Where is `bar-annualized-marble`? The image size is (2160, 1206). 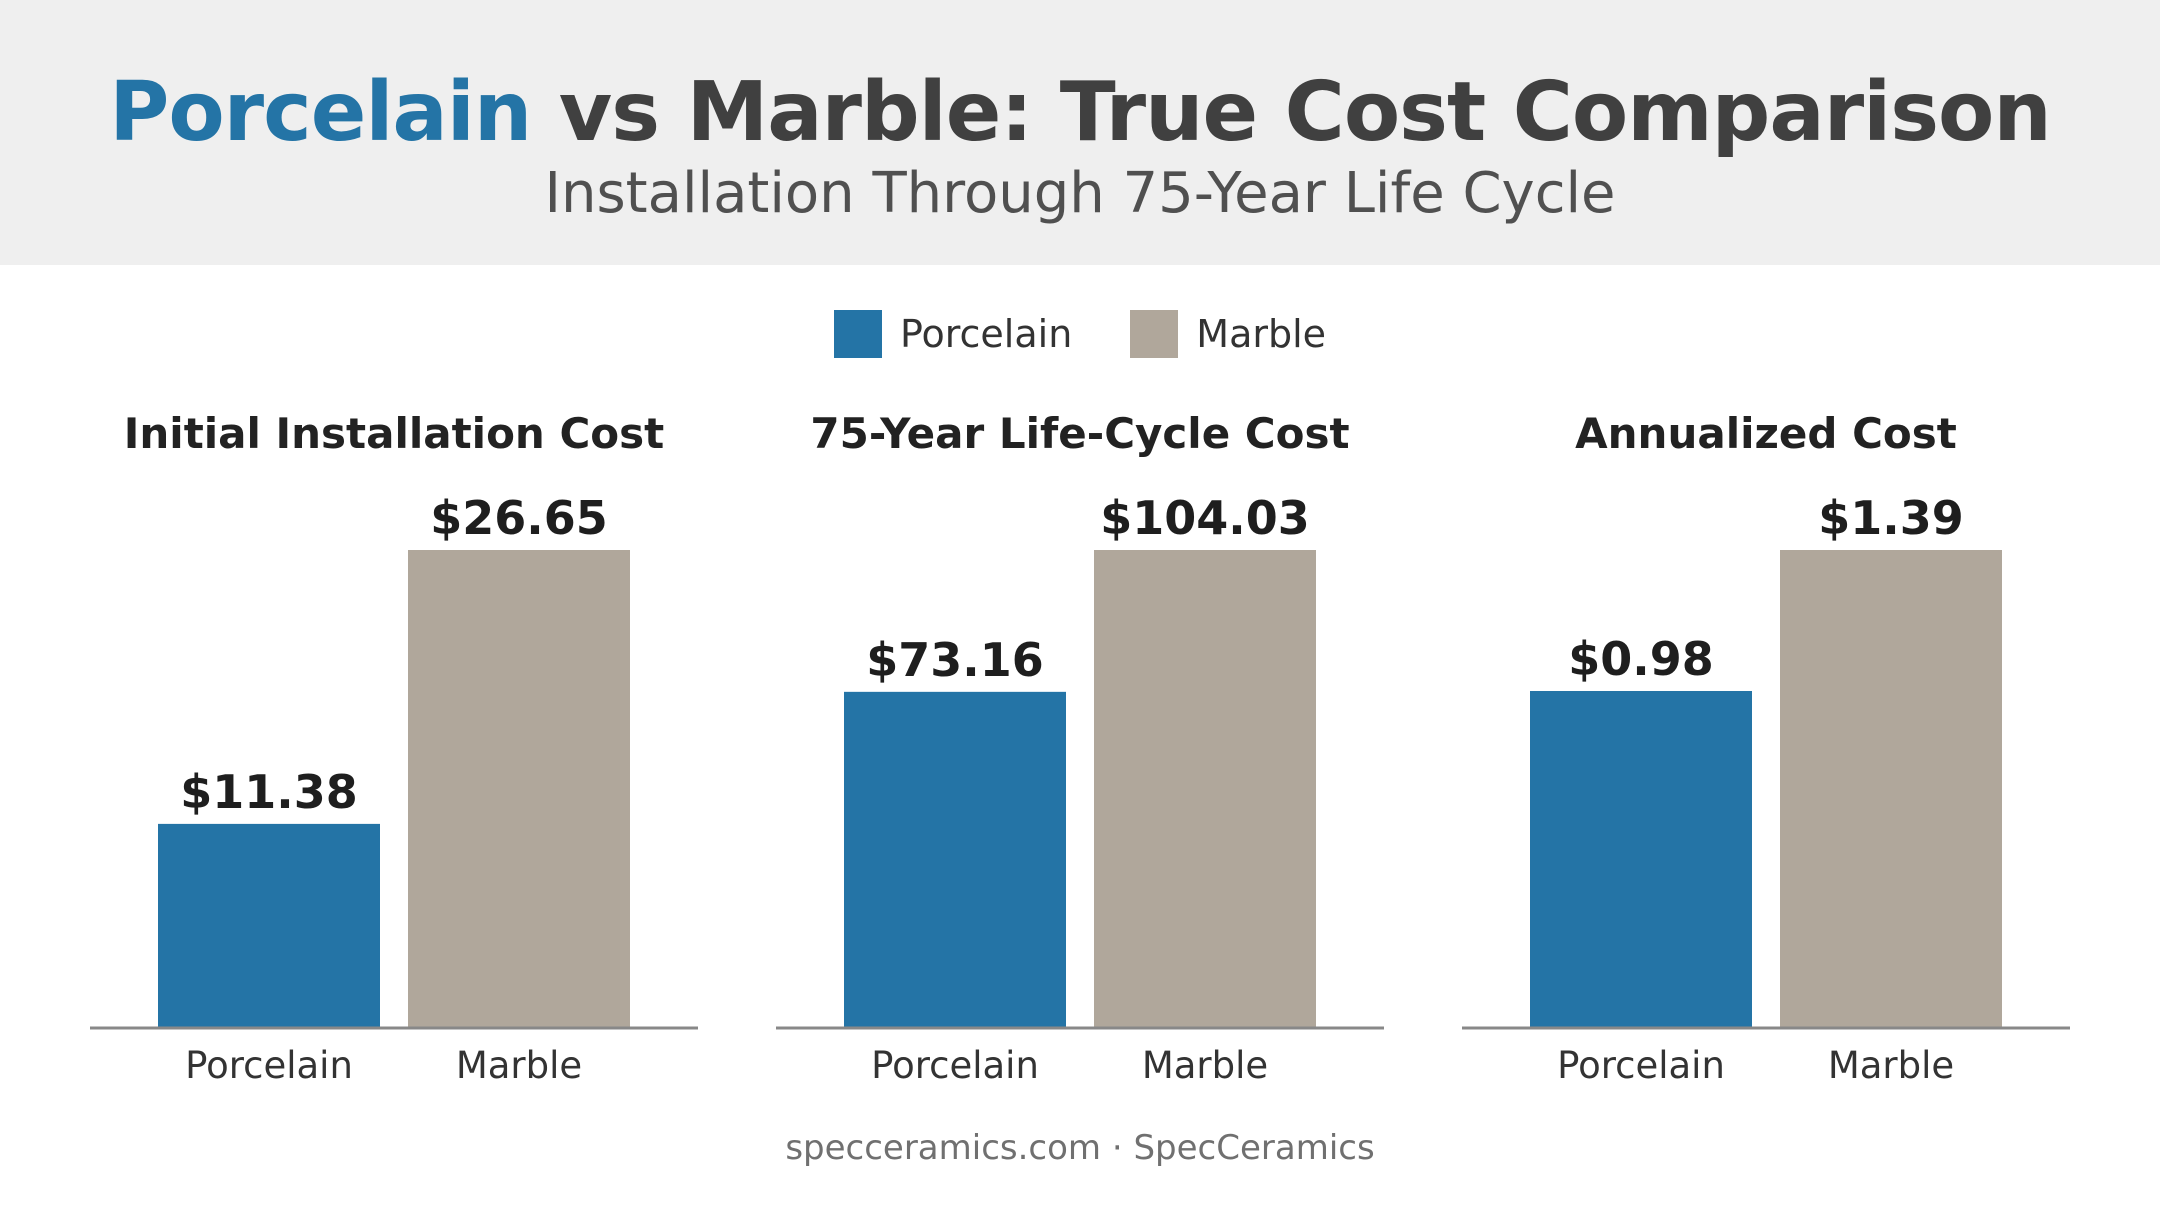
bar-annualized-marble is located at coordinates (1891, 789).